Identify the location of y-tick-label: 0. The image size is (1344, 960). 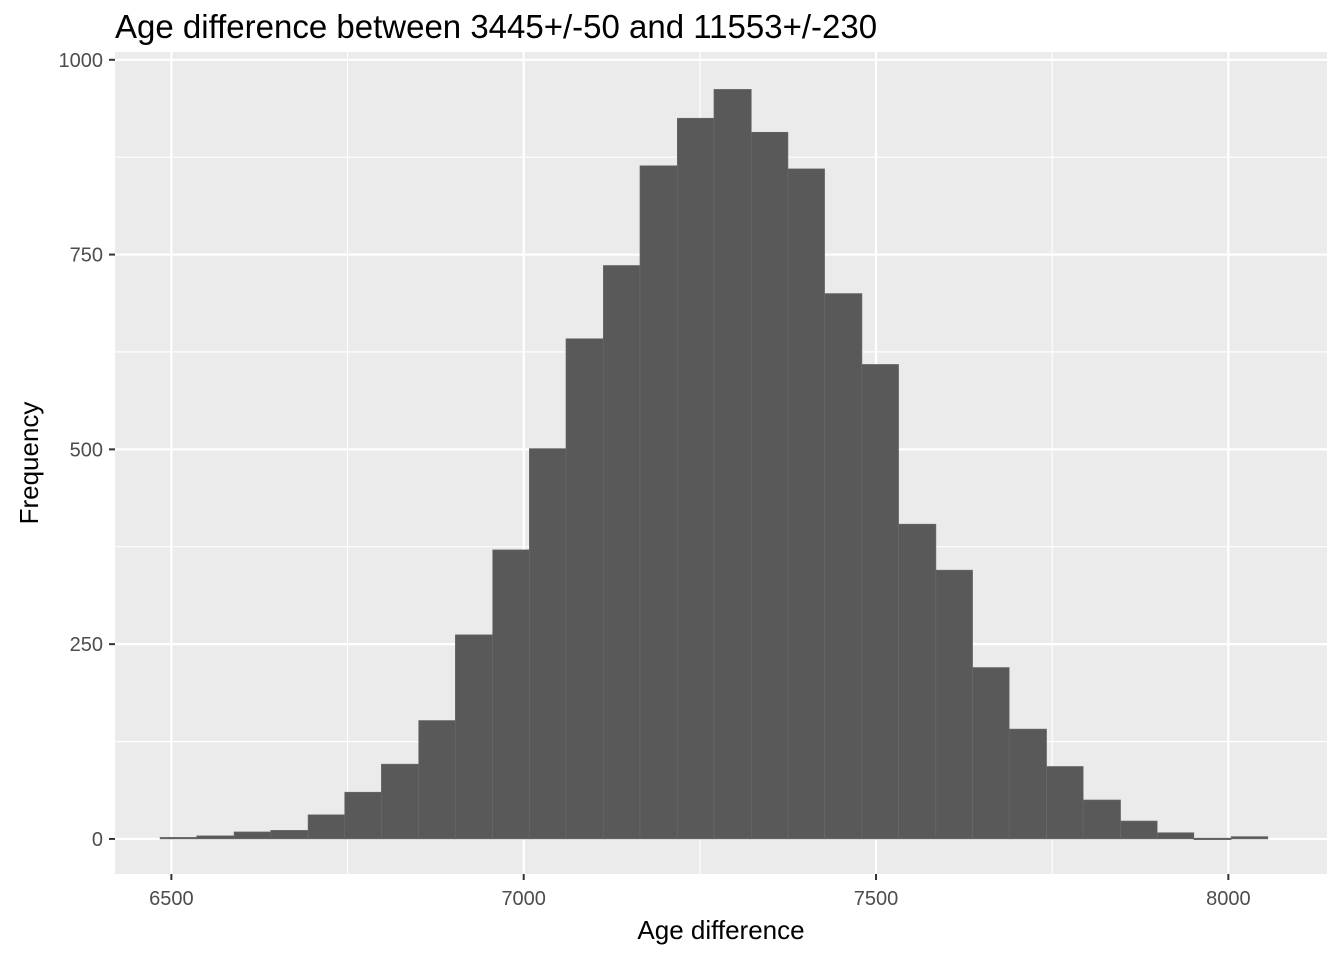
(97, 840).